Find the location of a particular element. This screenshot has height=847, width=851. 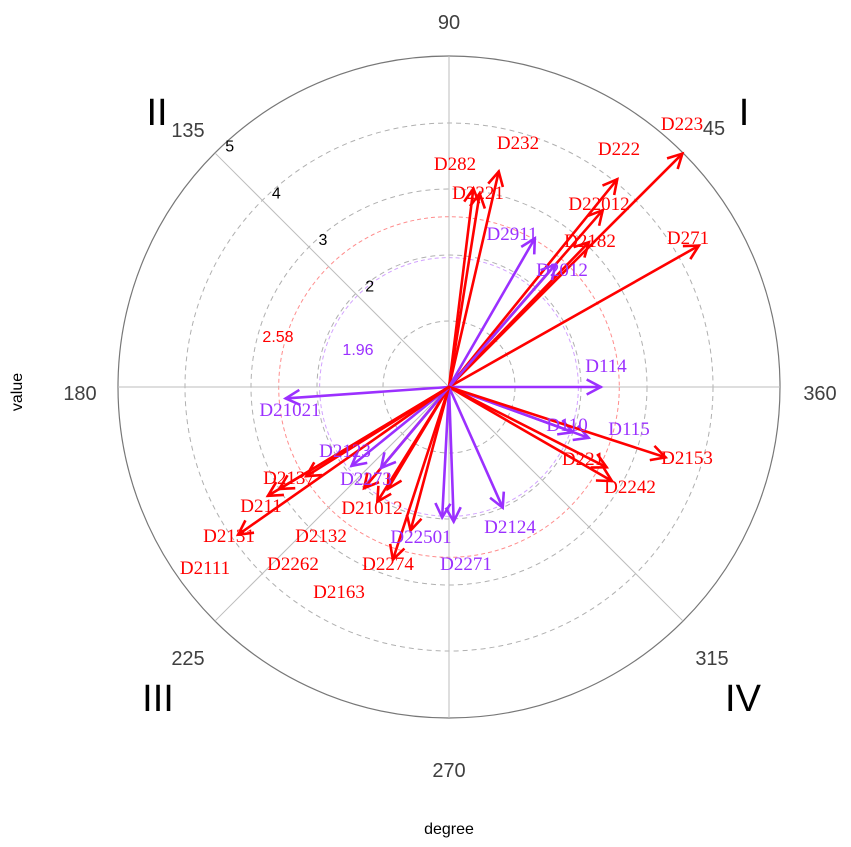

vector-arrowhead-D271 is located at coordinates (692, 252).